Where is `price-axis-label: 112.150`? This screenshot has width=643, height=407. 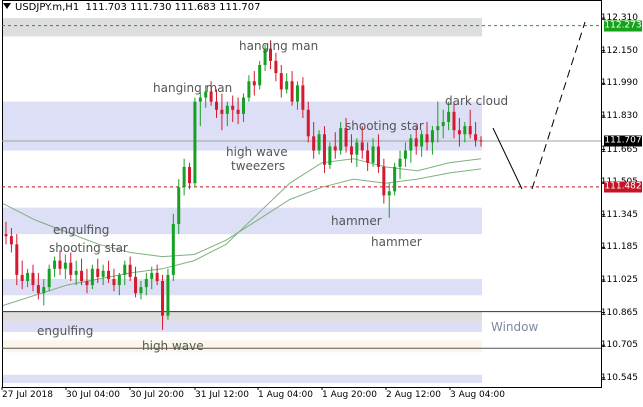 price-axis-label: 112.150 is located at coordinates (619, 50).